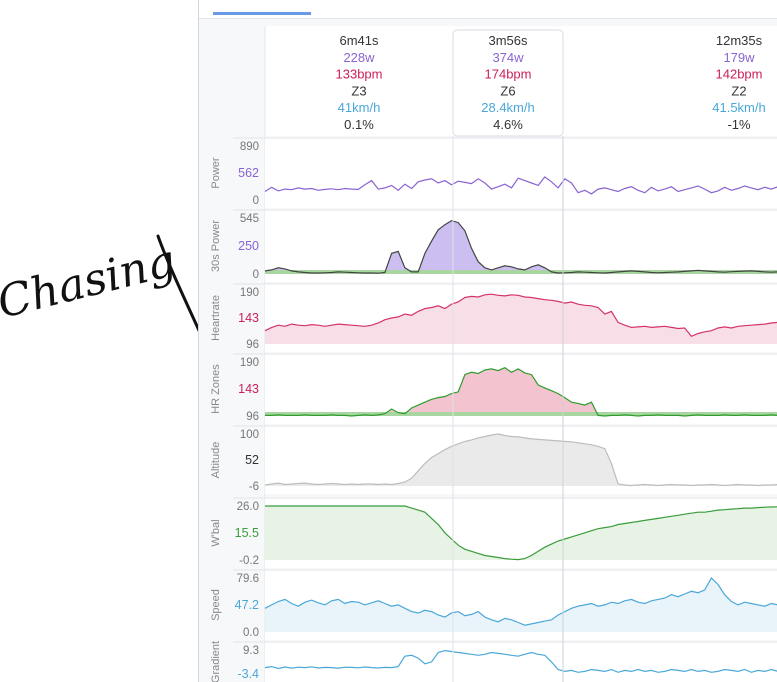 The width and height of the screenshot is (777, 682). I want to click on chart-7-tick-label: 9.3, so click(251, 651).